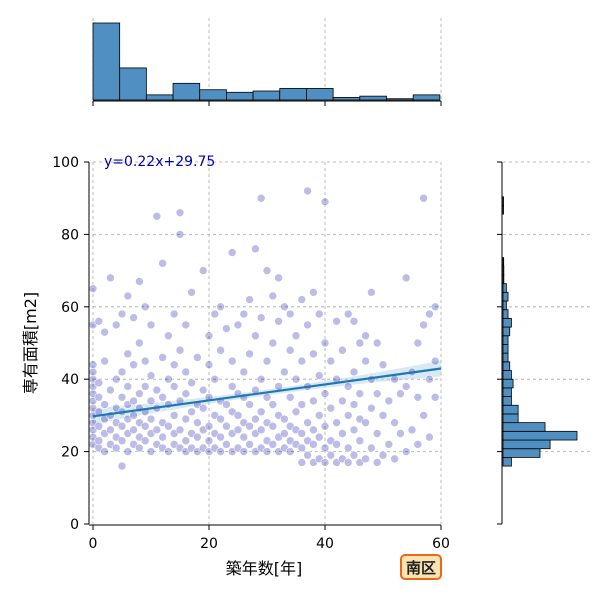  What do you see at coordinates (70, 235) in the screenshot?
I see `y-tick-label: 80` at bounding box center [70, 235].